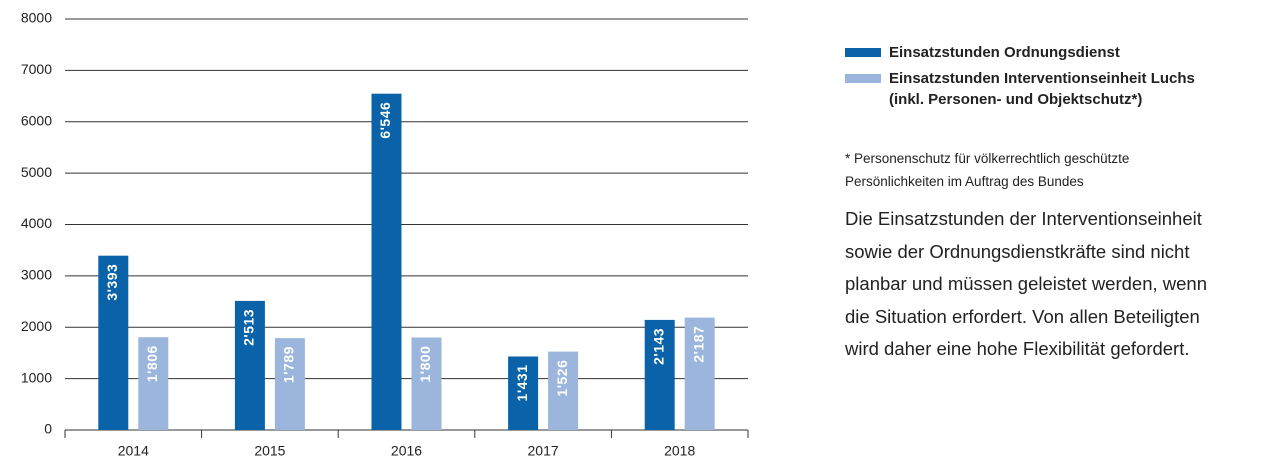  What do you see at coordinates (36, 326) in the screenshot?
I see `y-tick-label: 2000` at bounding box center [36, 326].